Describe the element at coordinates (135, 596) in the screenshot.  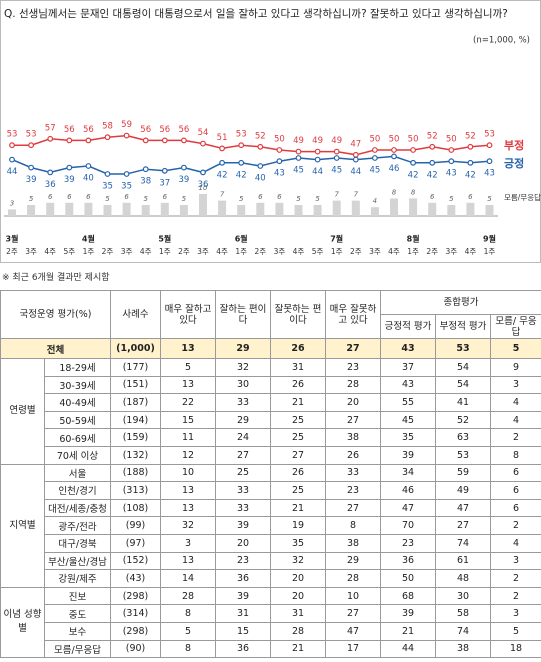
I see `sample-size: (298)` at that location.